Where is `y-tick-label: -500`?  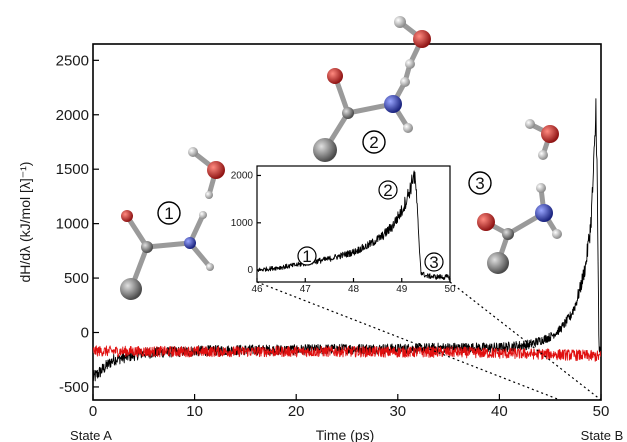 y-tick-label: -500 is located at coordinates (74, 387).